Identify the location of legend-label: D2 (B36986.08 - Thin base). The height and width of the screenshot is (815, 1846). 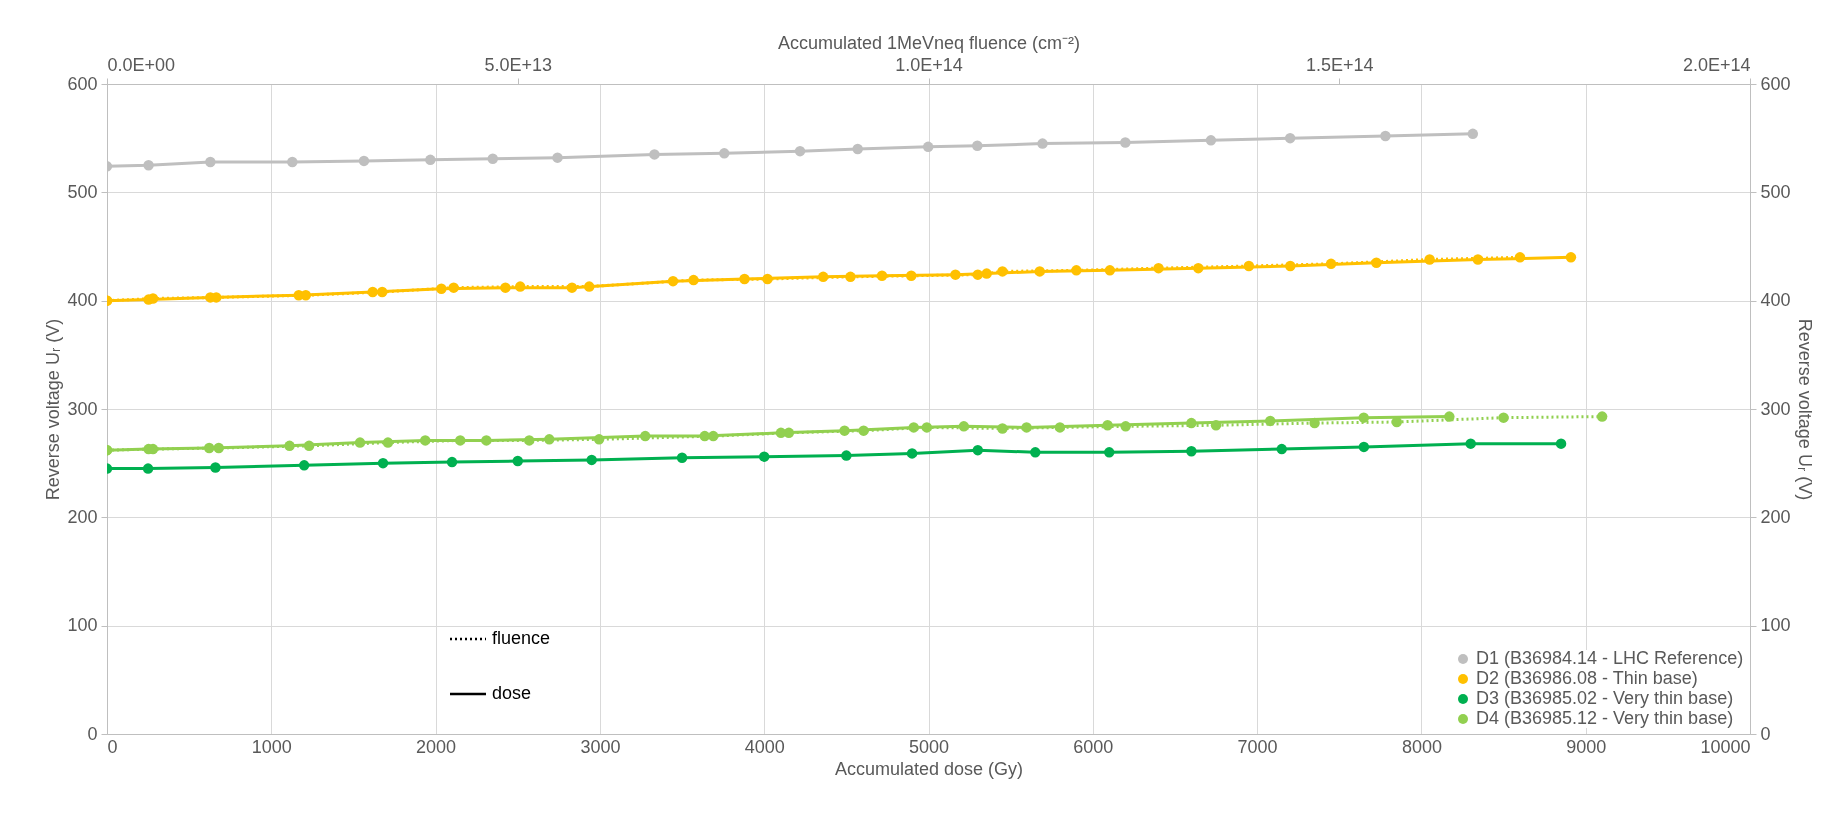
(1587, 678).